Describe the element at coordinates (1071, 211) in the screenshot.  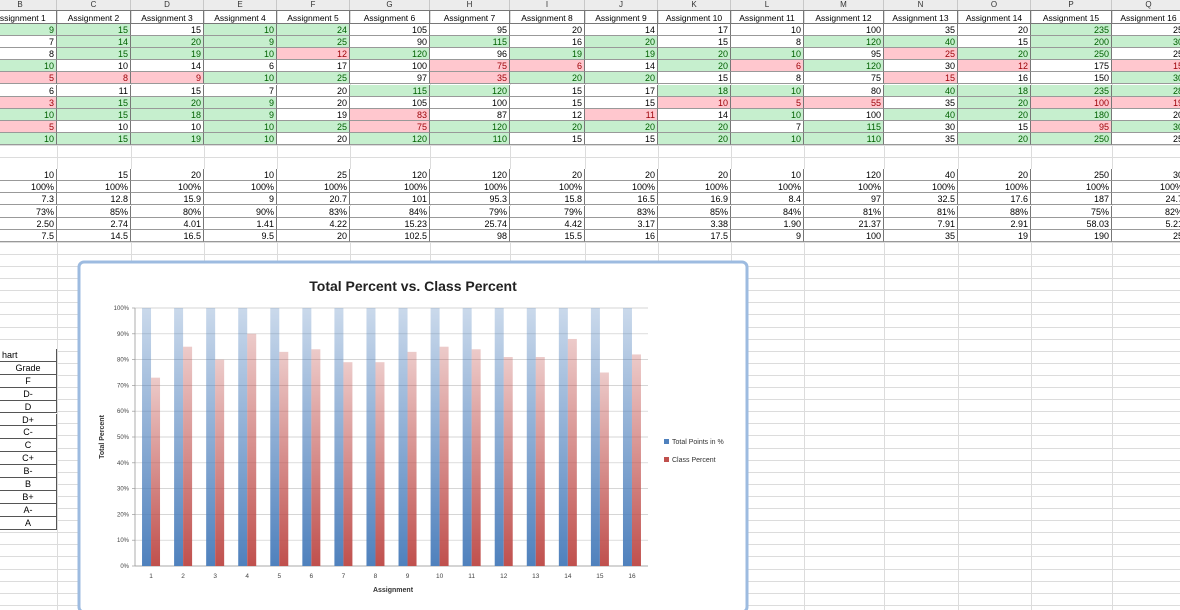
I see `summary-cell: 75%` at that location.